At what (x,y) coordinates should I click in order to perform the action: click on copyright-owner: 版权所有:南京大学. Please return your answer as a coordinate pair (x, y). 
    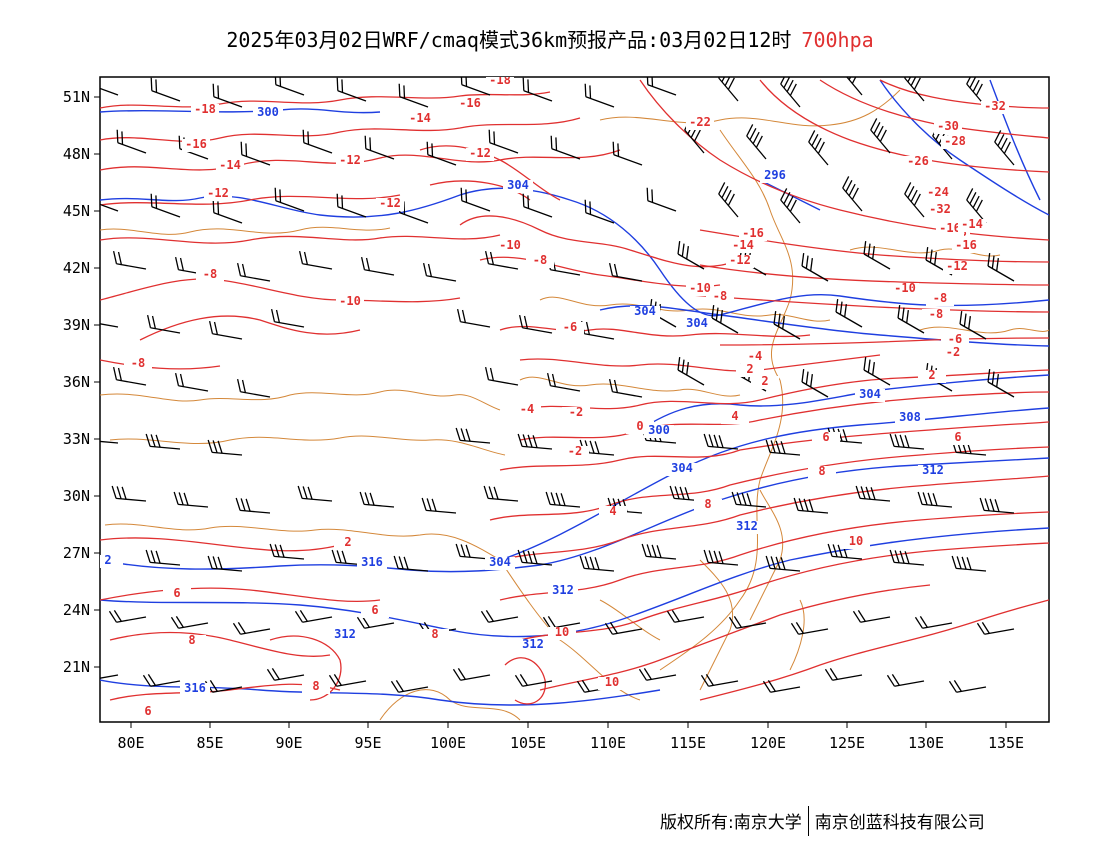
    Looking at the image, I should click on (731, 823).